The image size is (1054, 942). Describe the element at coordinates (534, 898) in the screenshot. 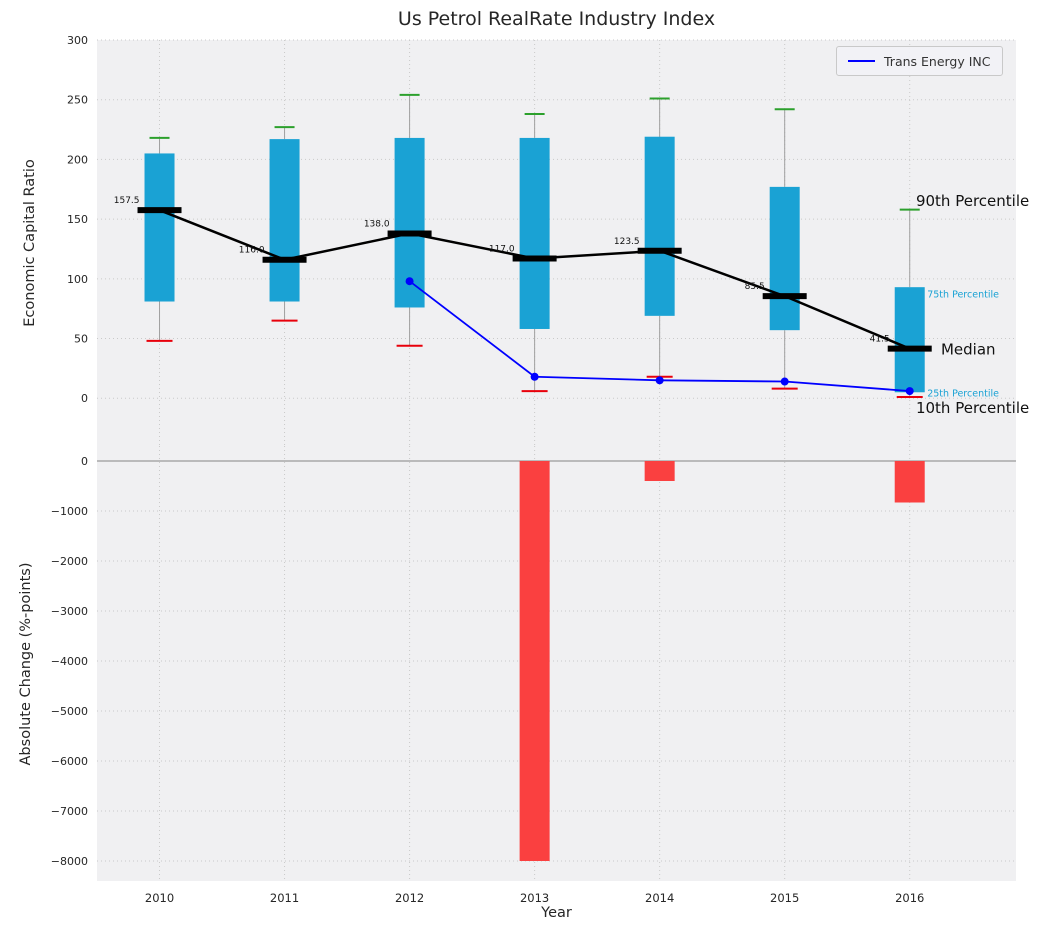

I see `x-tick-label: 2013` at that location.